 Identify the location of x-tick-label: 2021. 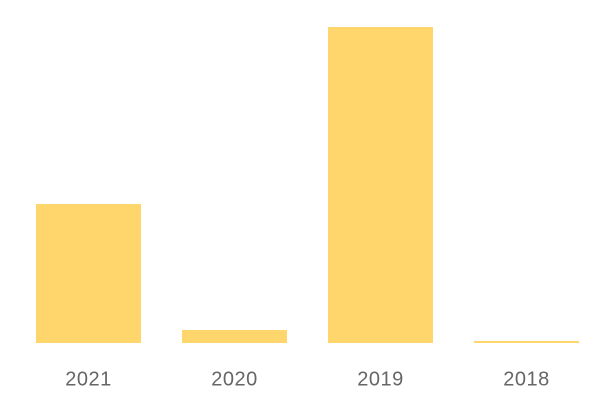
(88, 379).